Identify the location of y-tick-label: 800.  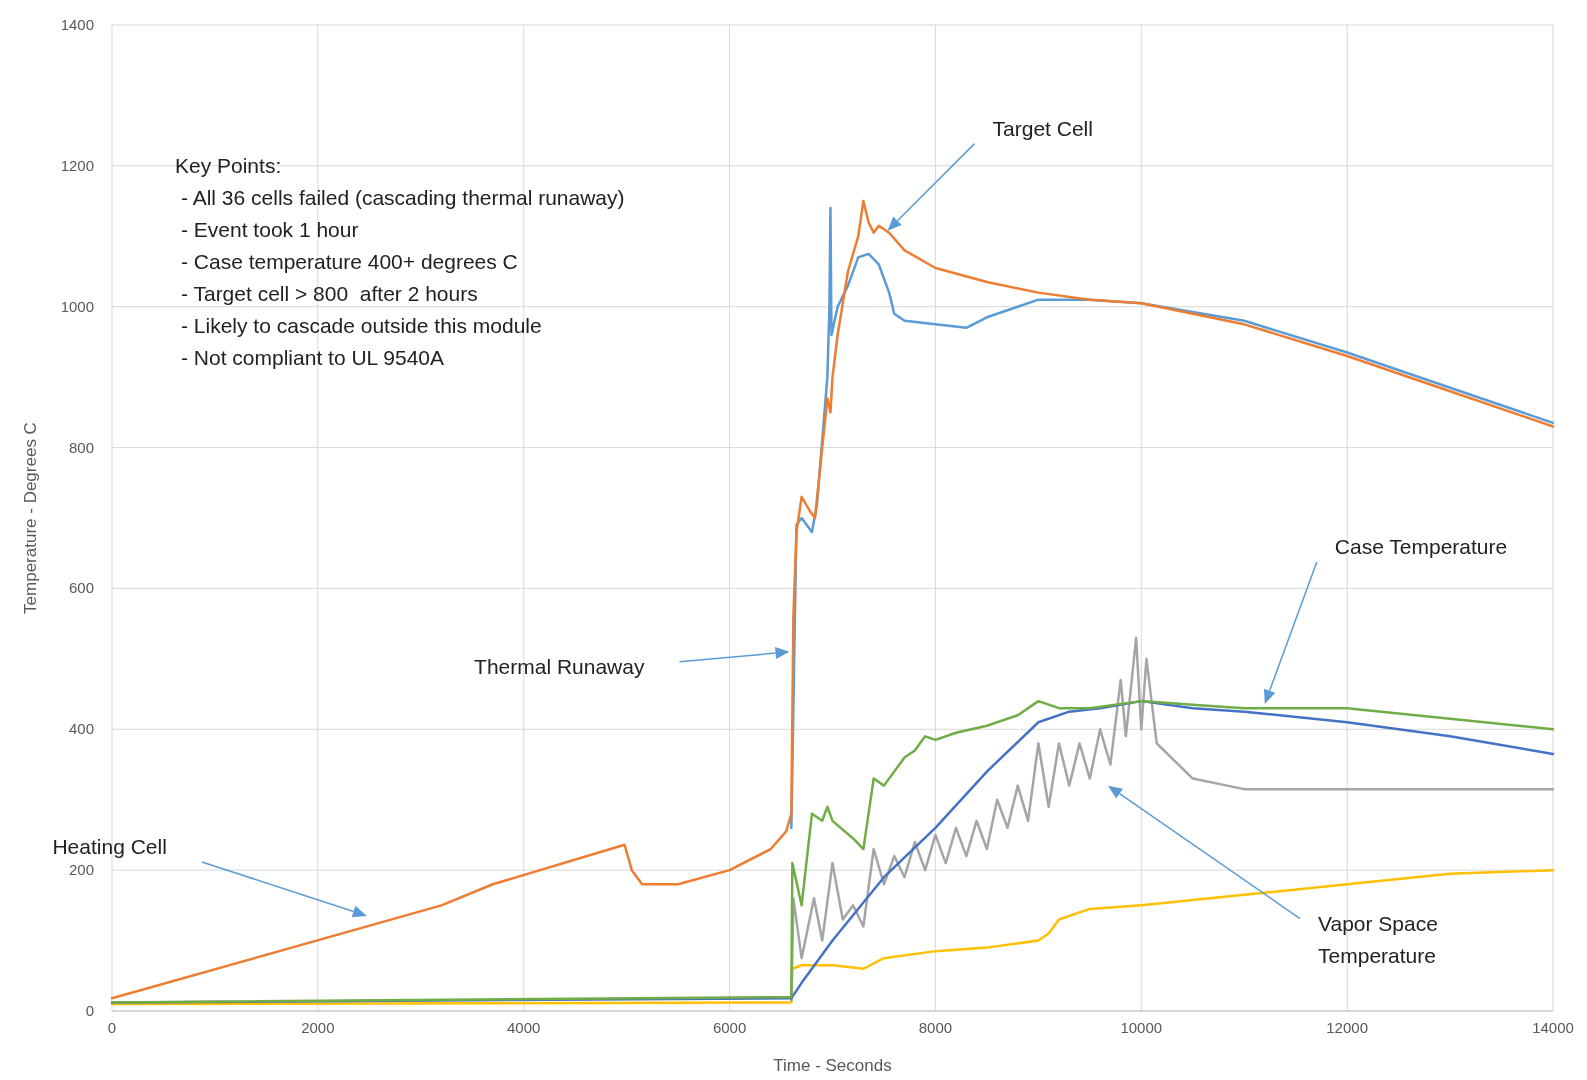
(81, 447).